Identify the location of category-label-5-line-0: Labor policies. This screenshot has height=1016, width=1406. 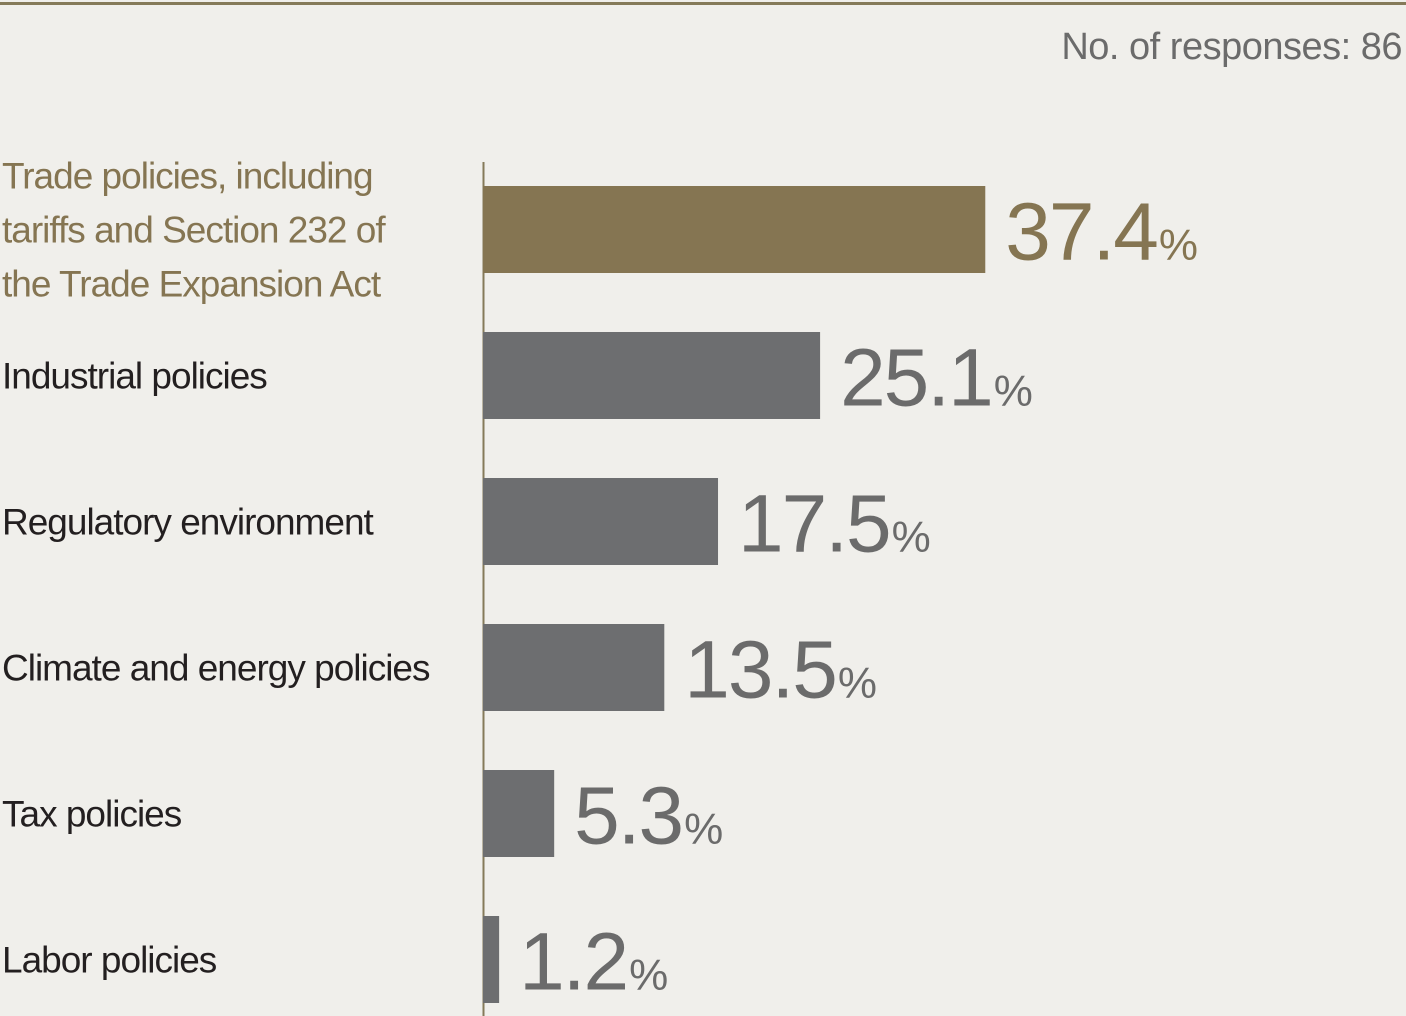
(109, 960).